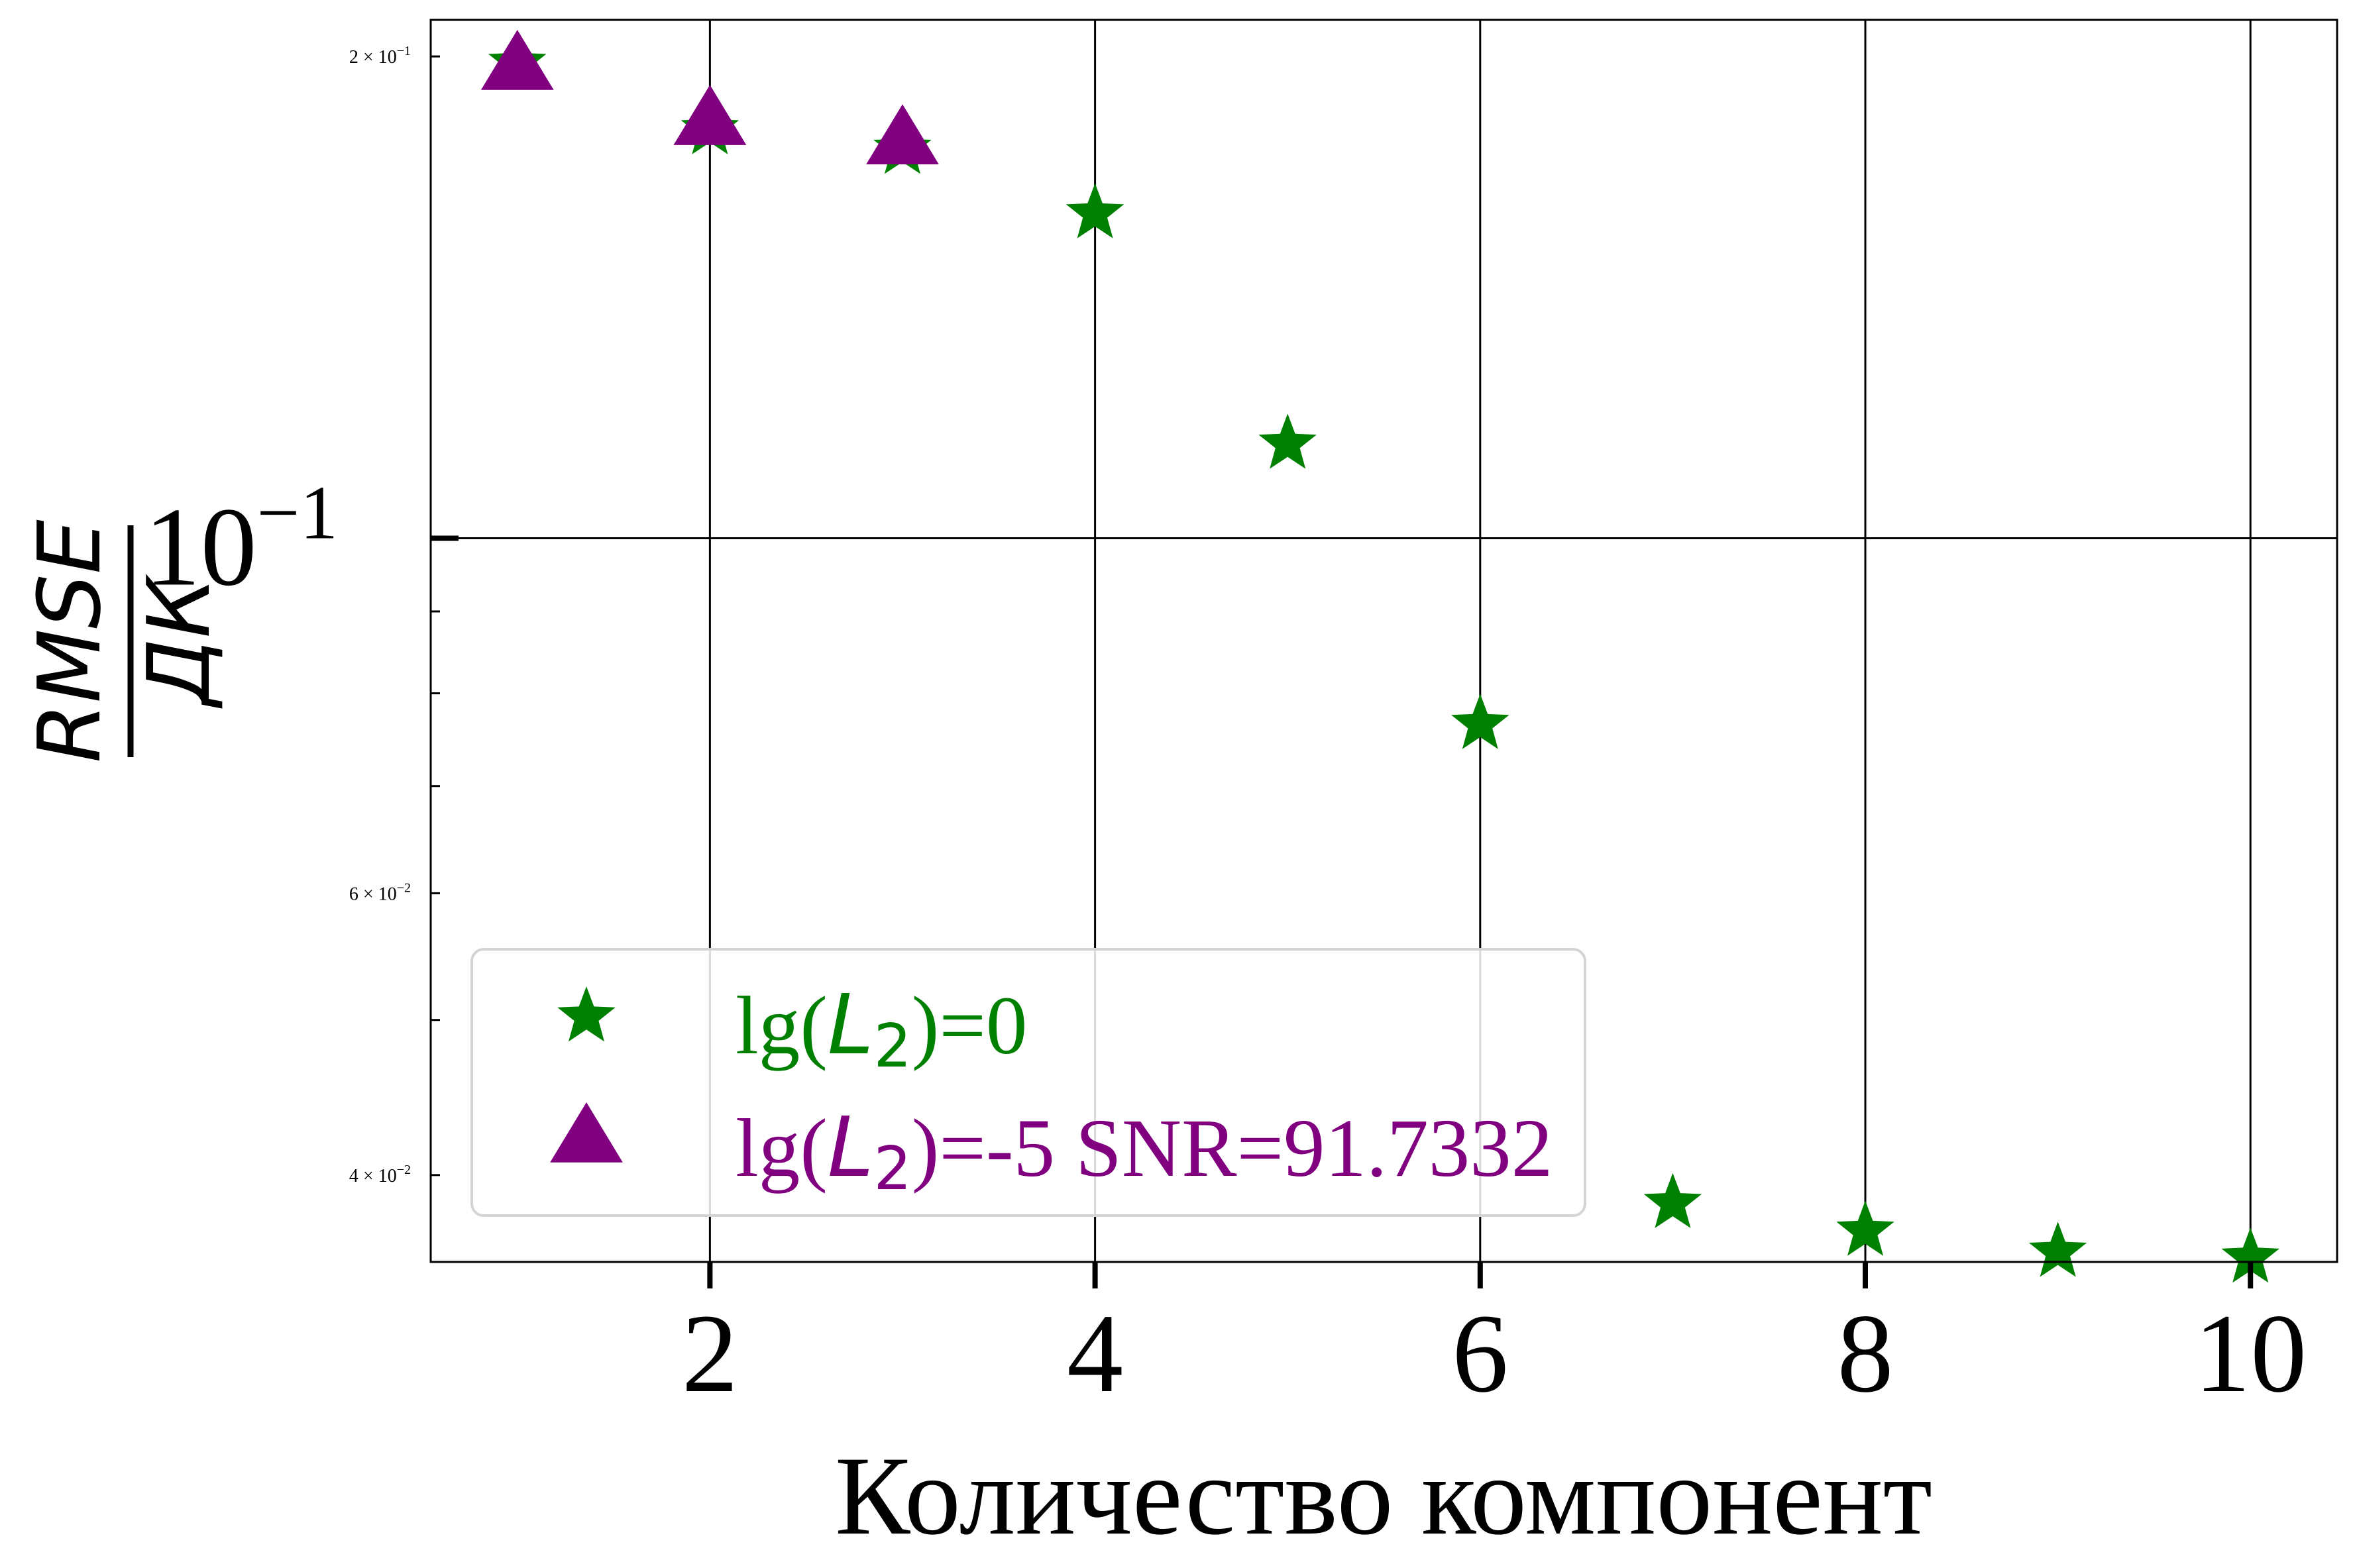 Image resolution: width=2353 pixels, height=1568 pixels. What do you see at coordinates (1480, 1353) in the screenshot?
I see `x-tick-label: 6` at bounding box center [1480, 1353].